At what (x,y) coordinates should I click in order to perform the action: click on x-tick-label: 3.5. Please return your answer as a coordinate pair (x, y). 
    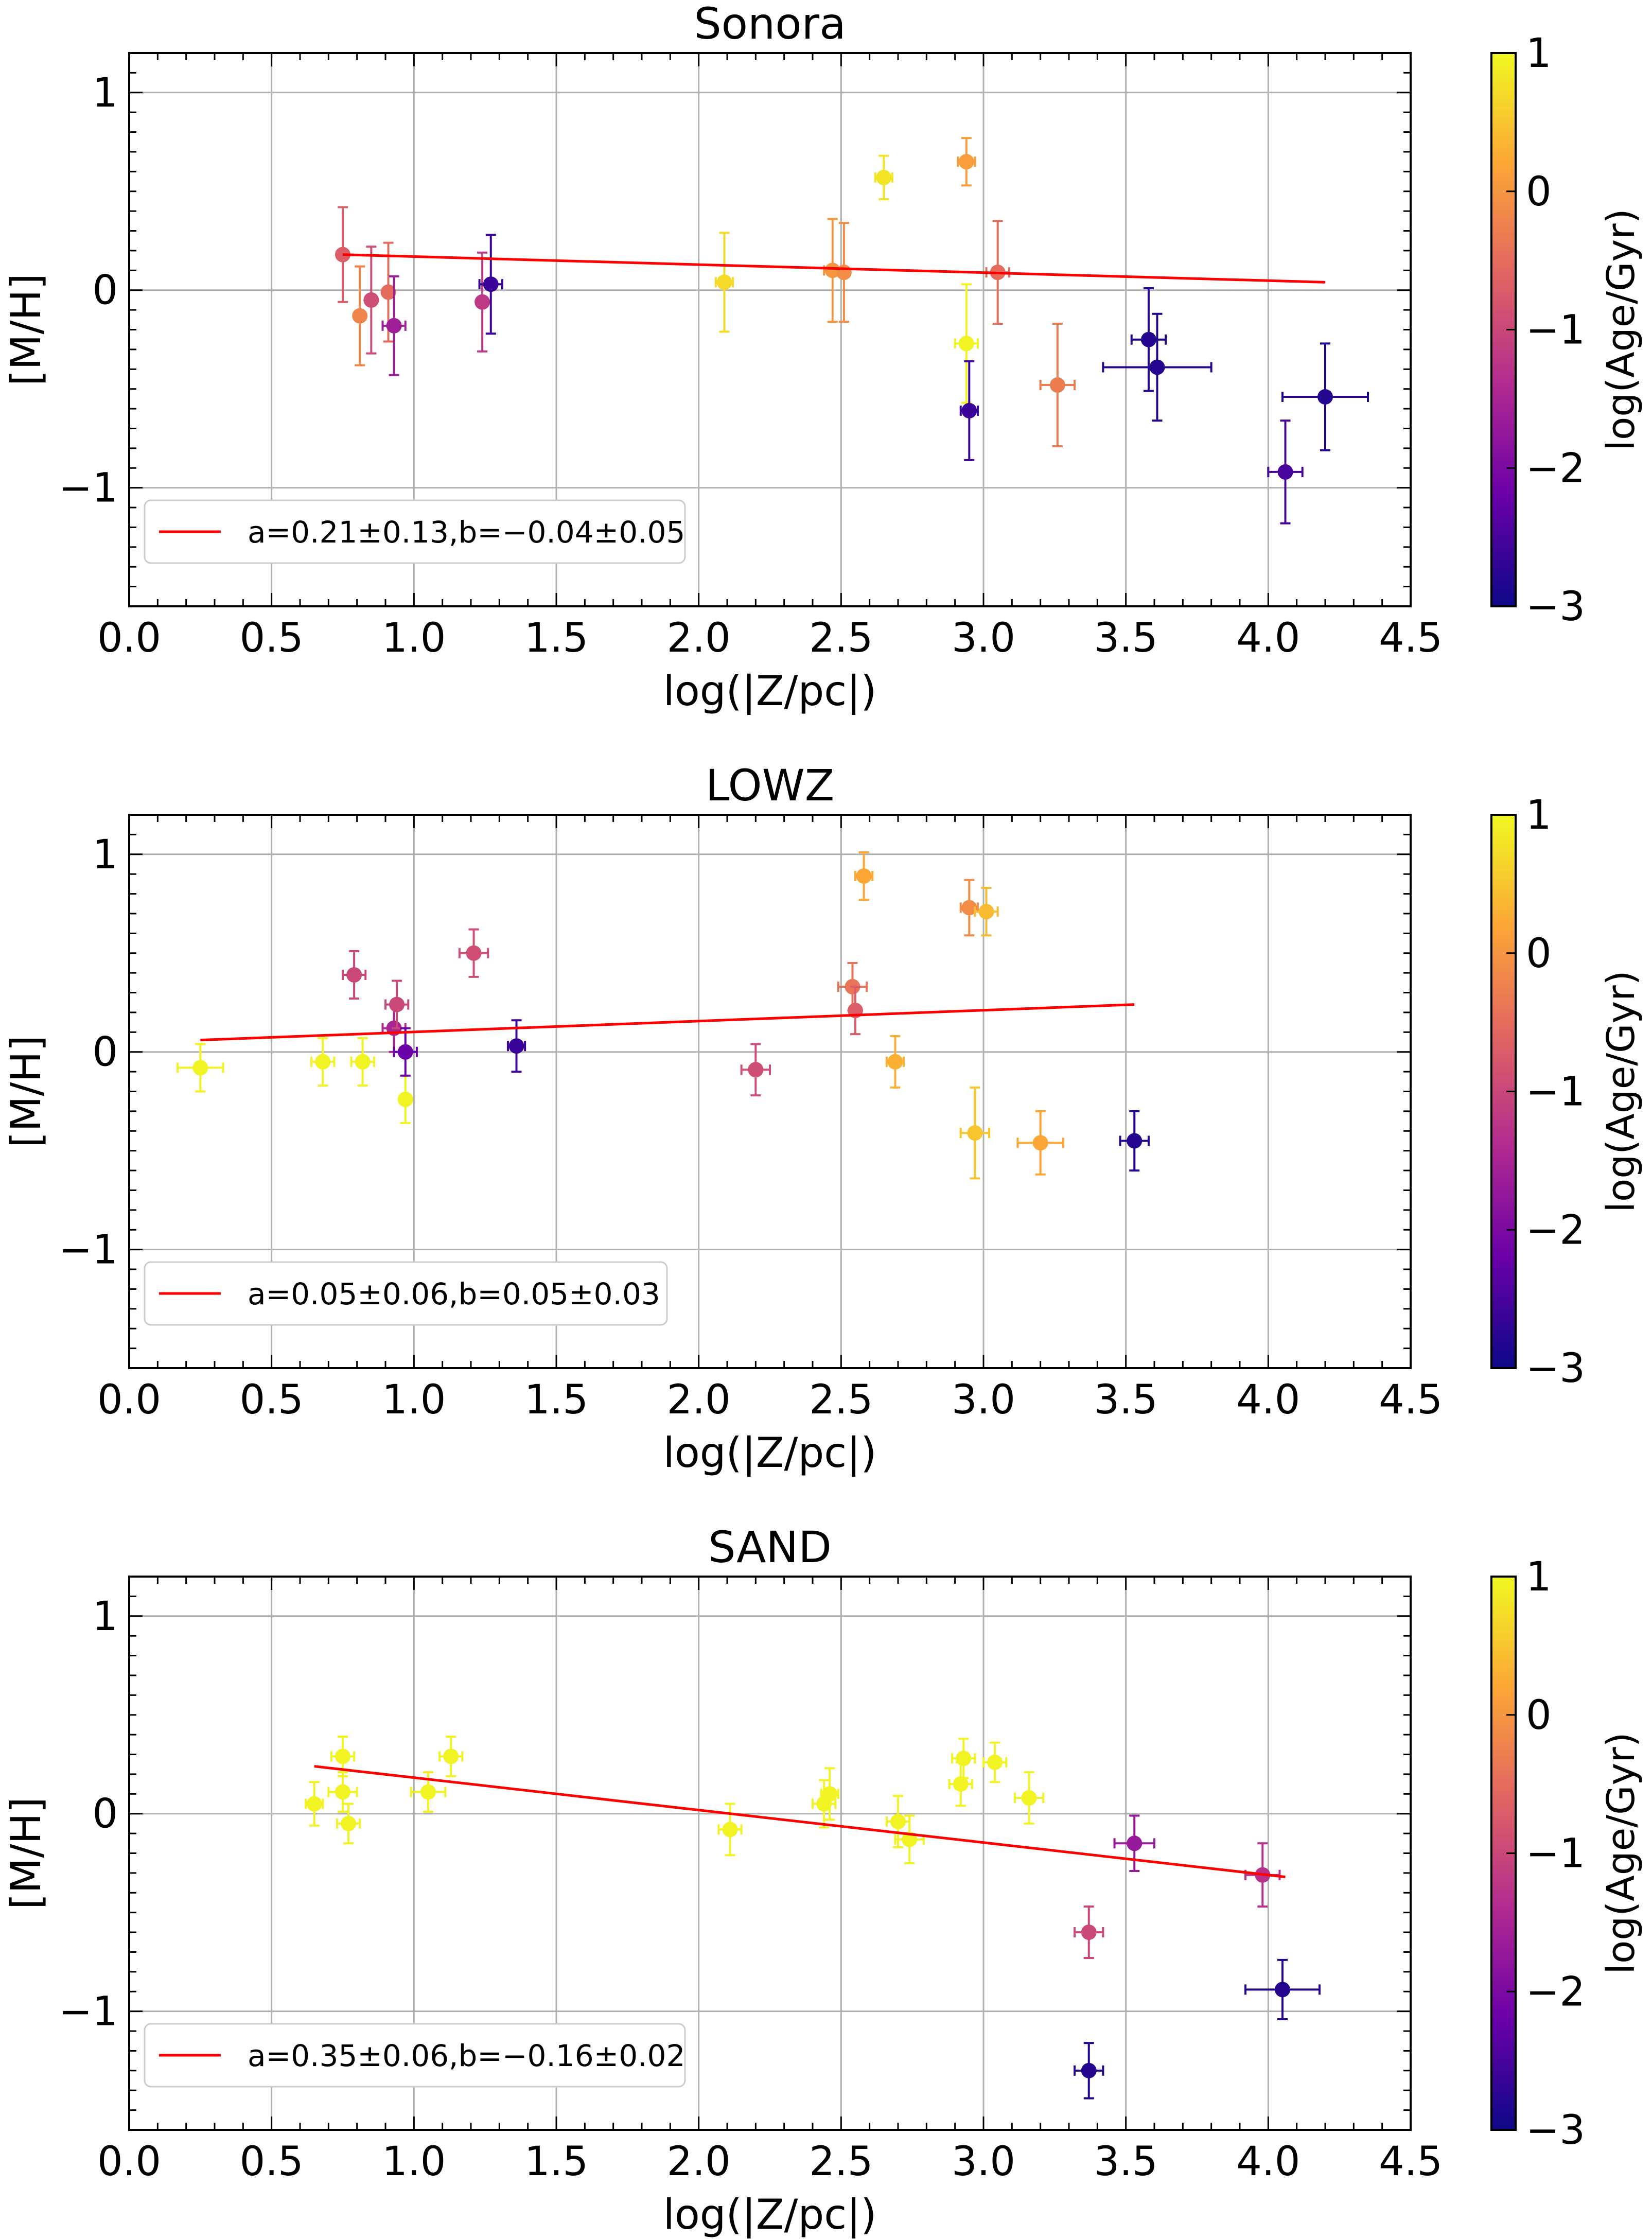
    Looking at the image, I should click on (1126, 638).